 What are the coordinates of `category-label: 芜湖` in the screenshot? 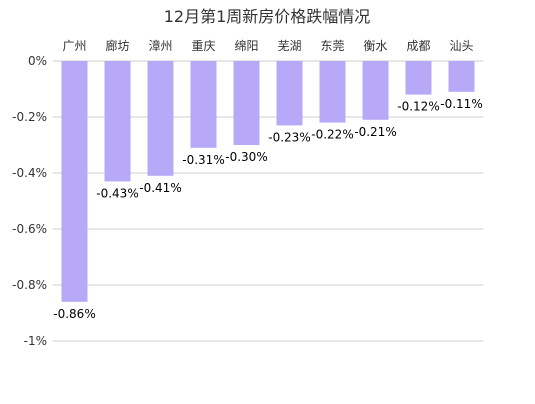 It's located at (289, 45).